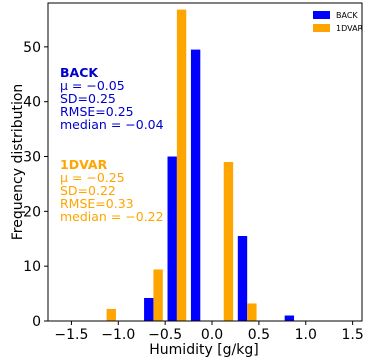  What do you see at coordinates (338, 22) in the screenshot?
I see `legend: BACK 1DVAR` at bounding box center [338, 22].